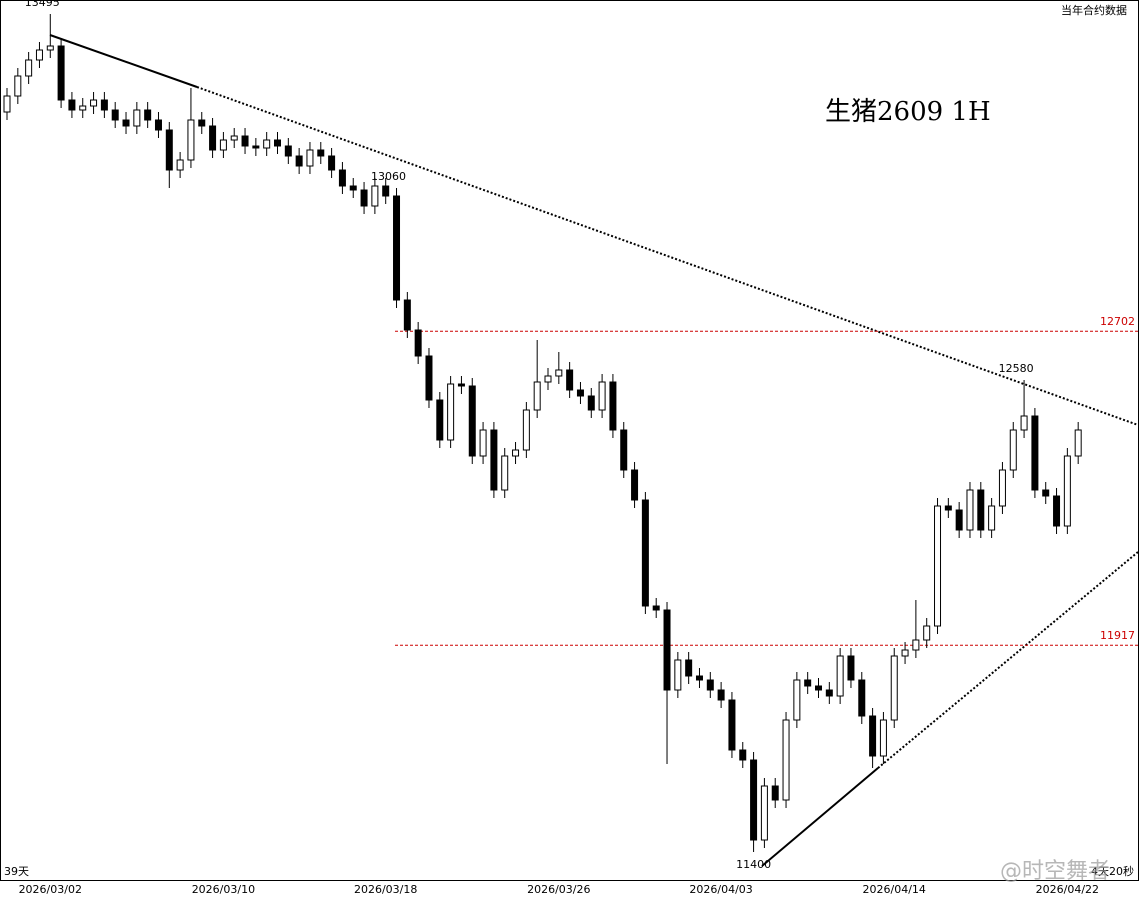  What do you see at coordinates (388, 176) in the screenshot?
I see `price-annotation: 13060` at bounding box center [388, 176].